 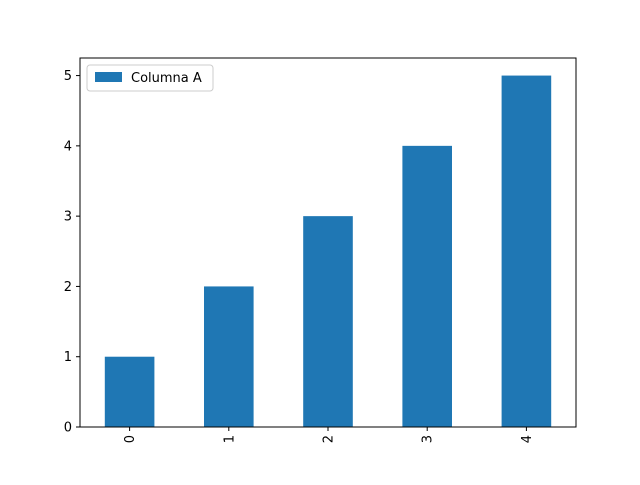 I want to click on y-tick-label-4: 4, so click(x=68, y=146).